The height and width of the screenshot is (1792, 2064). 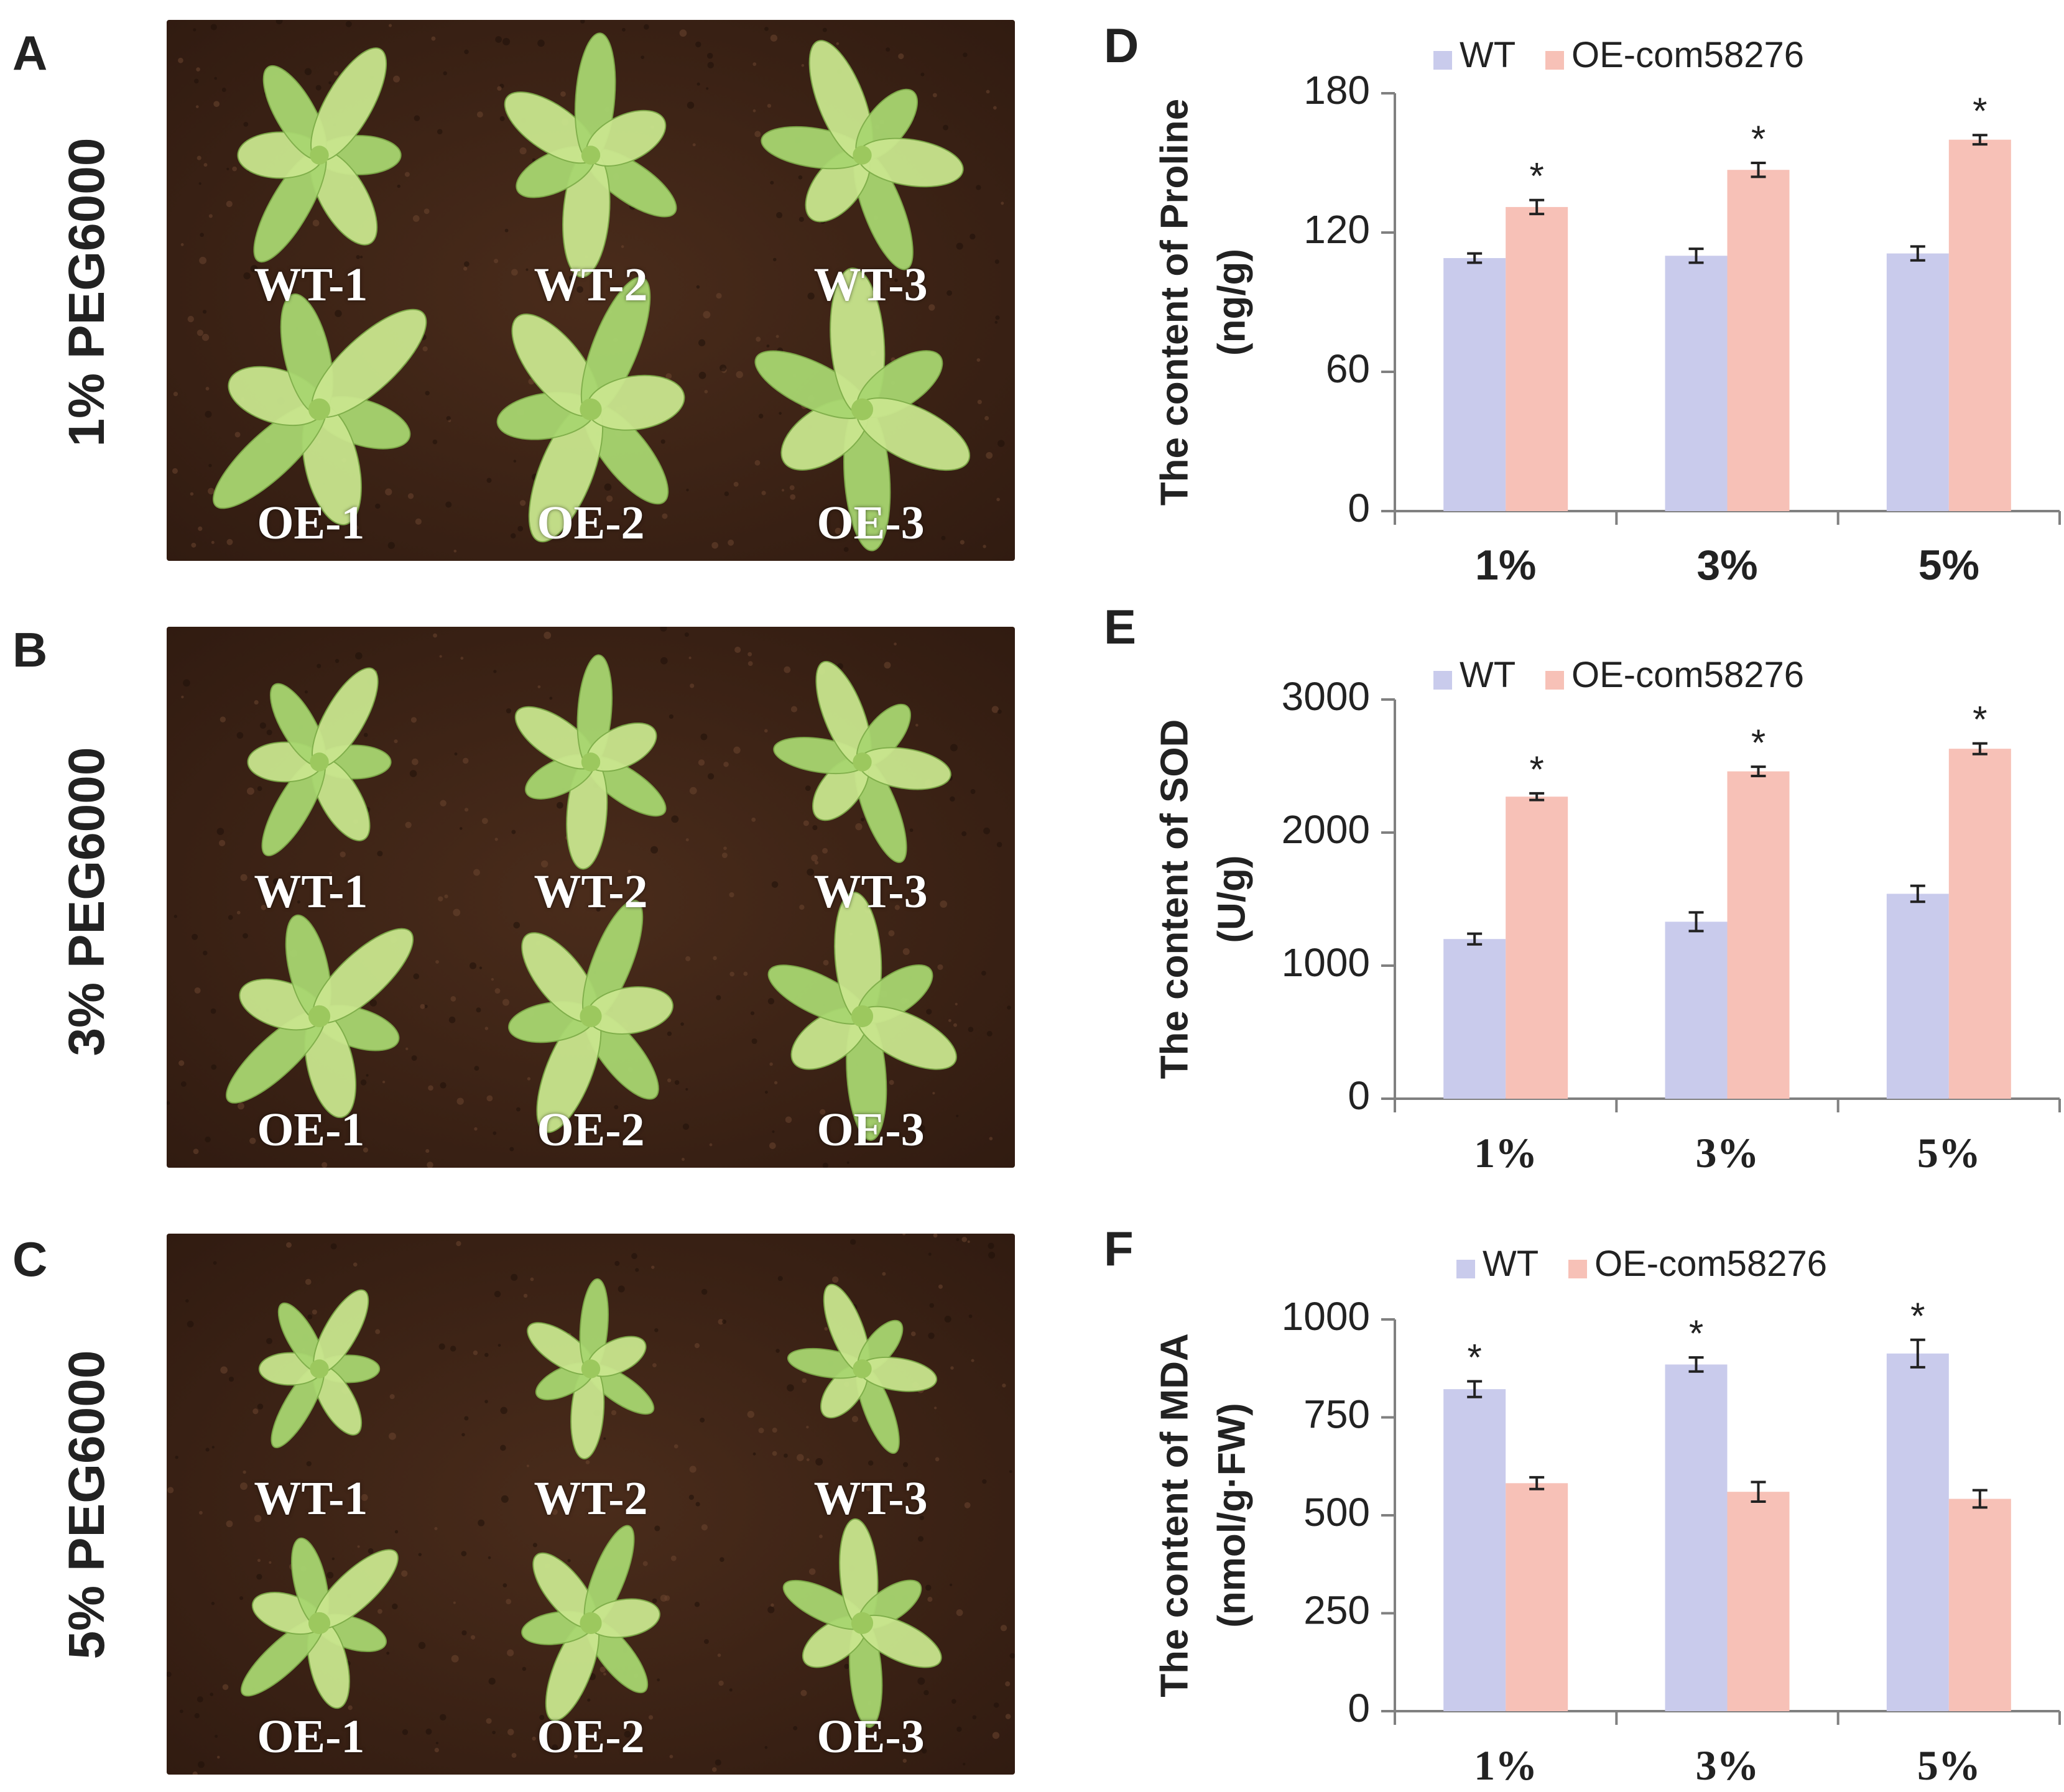 What do you see at coordinates (1326, 1316) in the screenshot?
I see `y-tick-label: 1000` at bounding box center [1326, 1316].